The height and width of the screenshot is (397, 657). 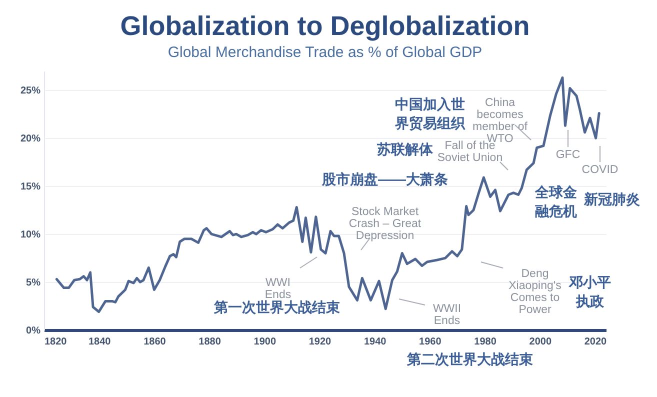 I want to click on annotation: WWII Ends, so click(x=447, y=315).